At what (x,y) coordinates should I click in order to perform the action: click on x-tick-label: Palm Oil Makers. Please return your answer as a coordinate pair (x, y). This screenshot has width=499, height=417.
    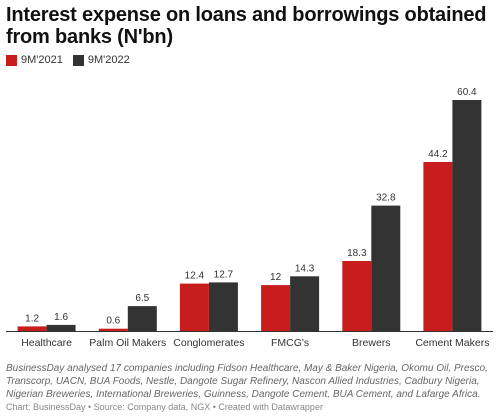
    Looking at the image, I should click on (127, 343).